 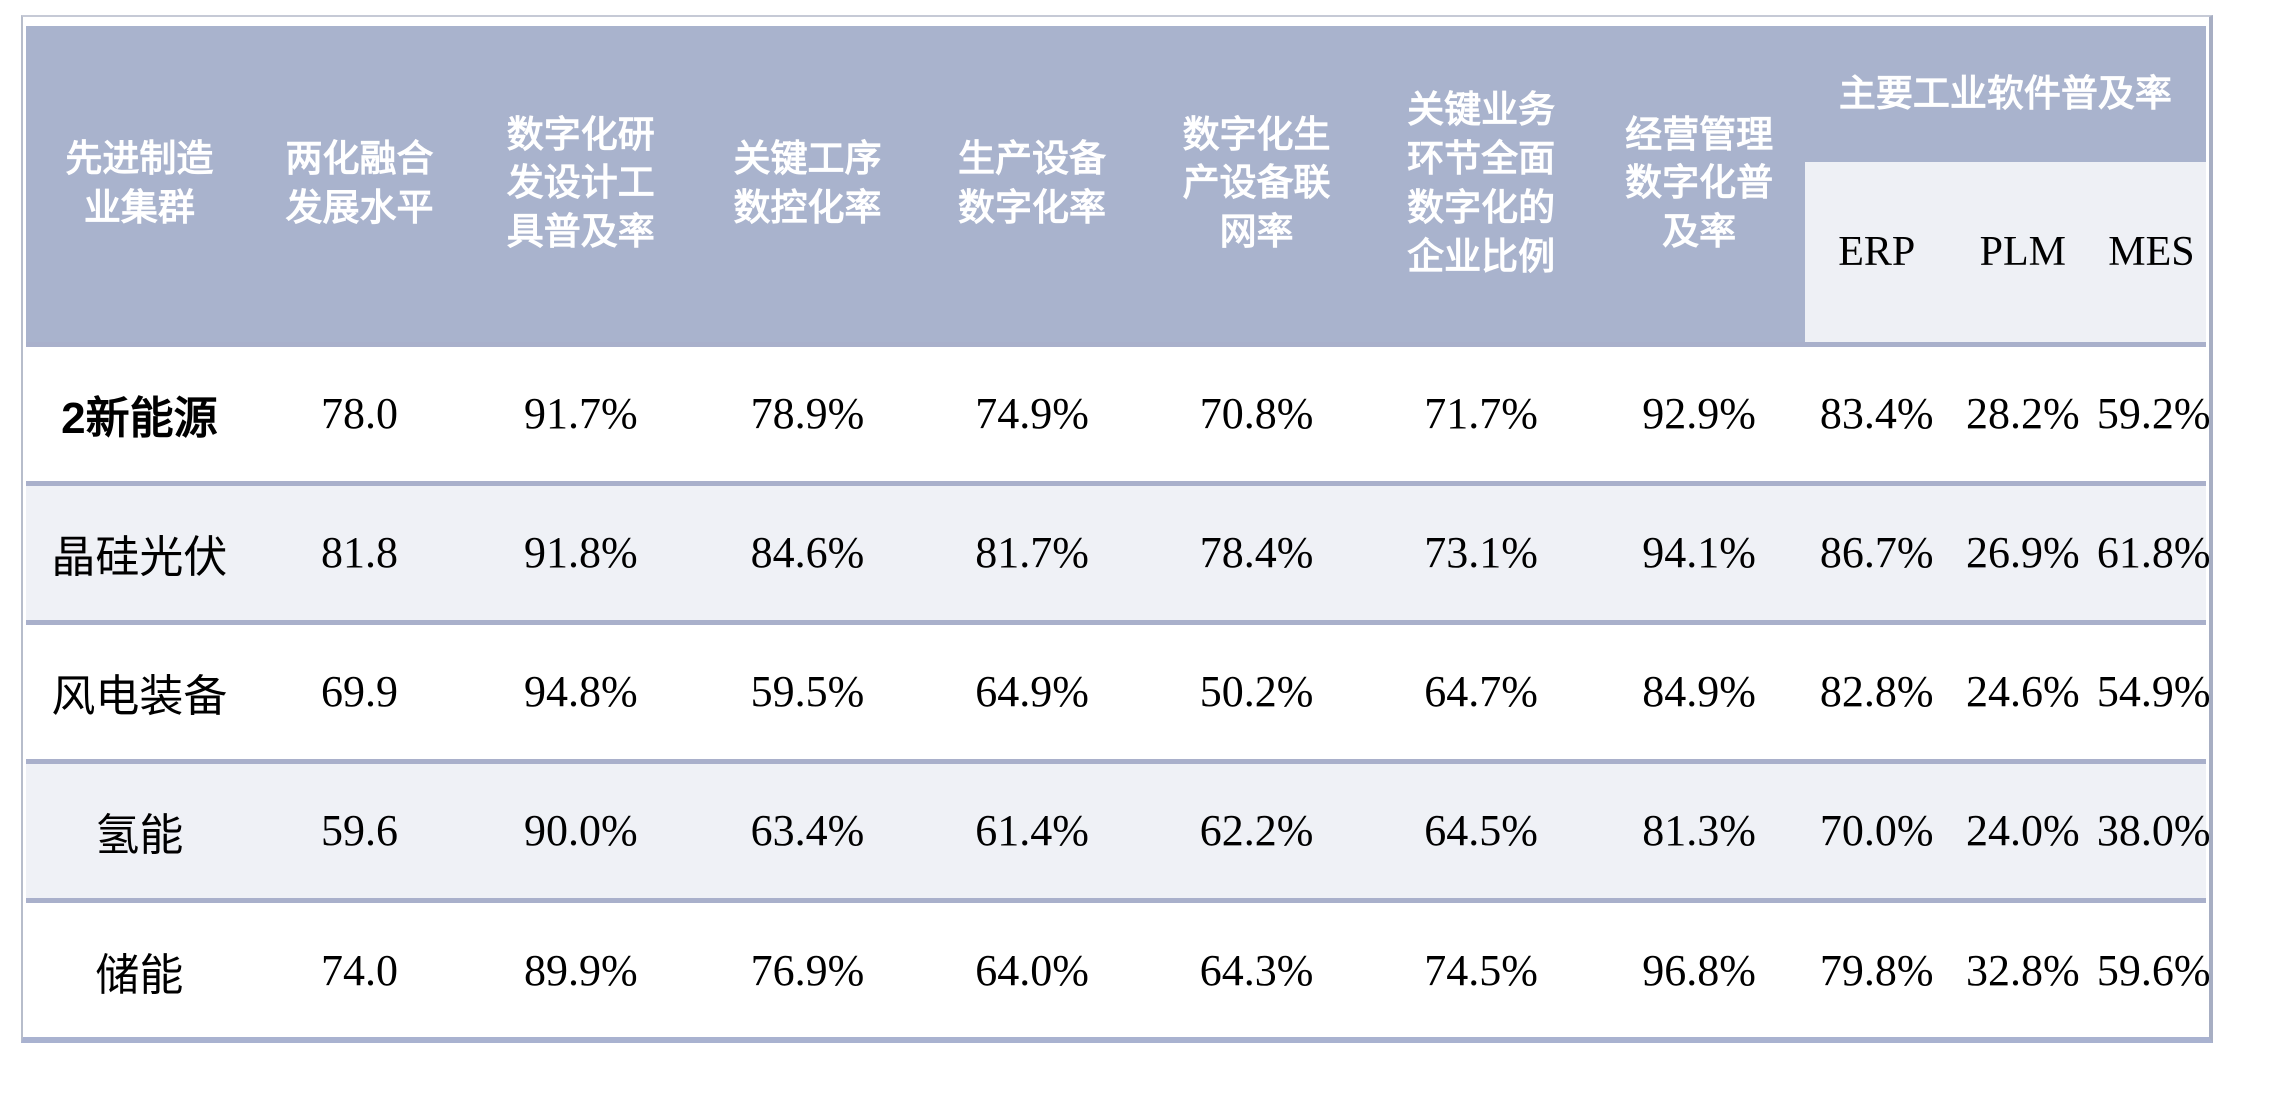 I want to click on cell: 69.9, so click(x=359, y=690).